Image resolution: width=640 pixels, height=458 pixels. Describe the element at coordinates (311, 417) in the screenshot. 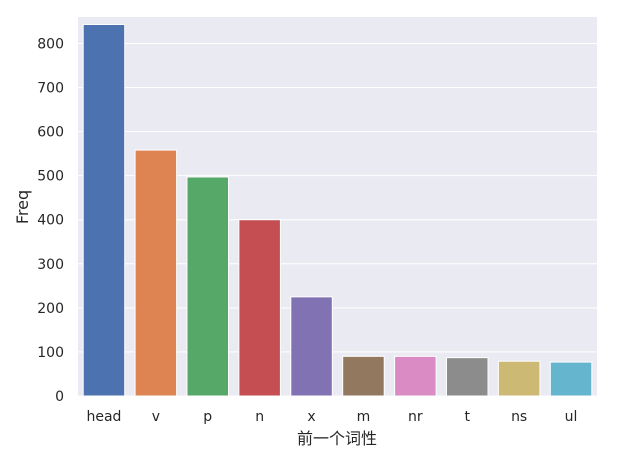

I see `x-tick-label: x` at that location.